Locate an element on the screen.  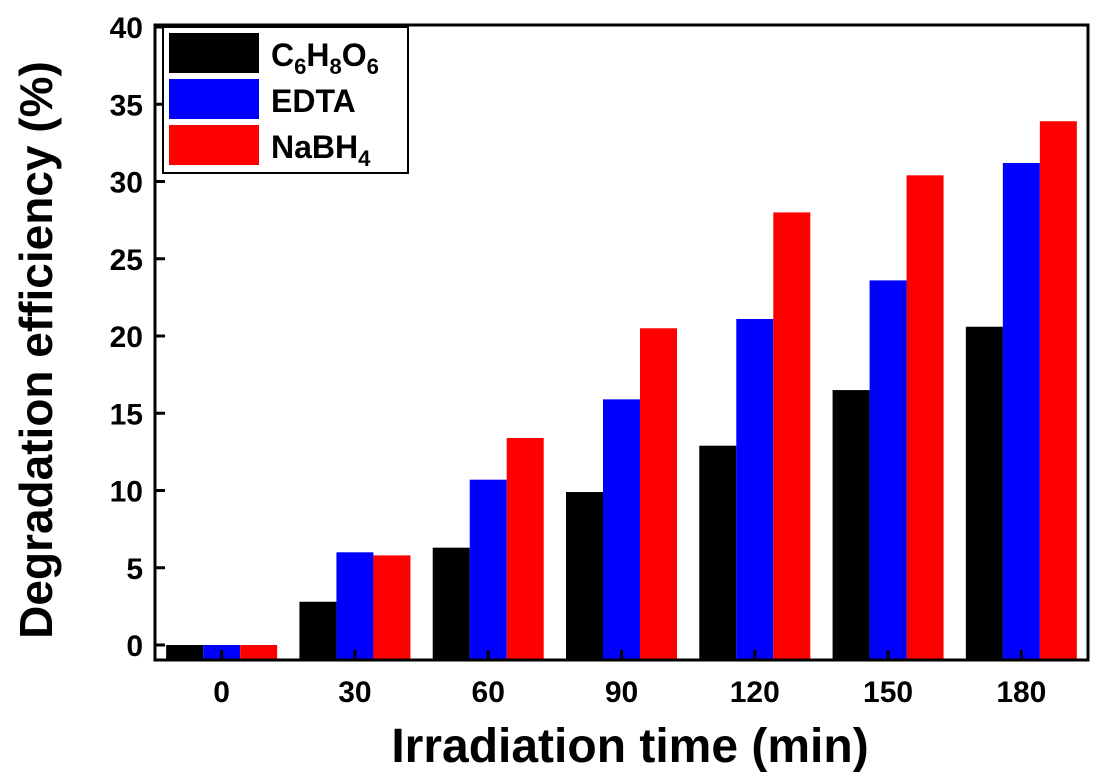
legend: C6H8O6 EDTA NaBH4 is located at coordinates (285, 100).